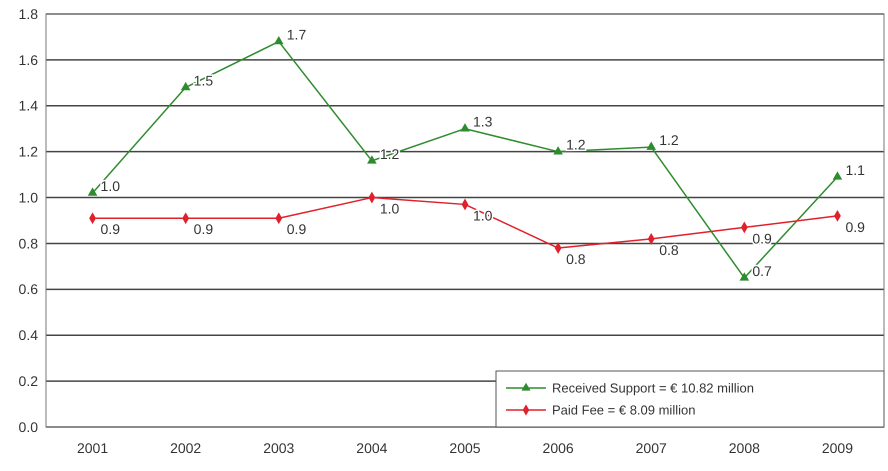  Describe the element at coordinates (838, 448) in the screenshot. I see `x-tick-label: 2009` at that location.